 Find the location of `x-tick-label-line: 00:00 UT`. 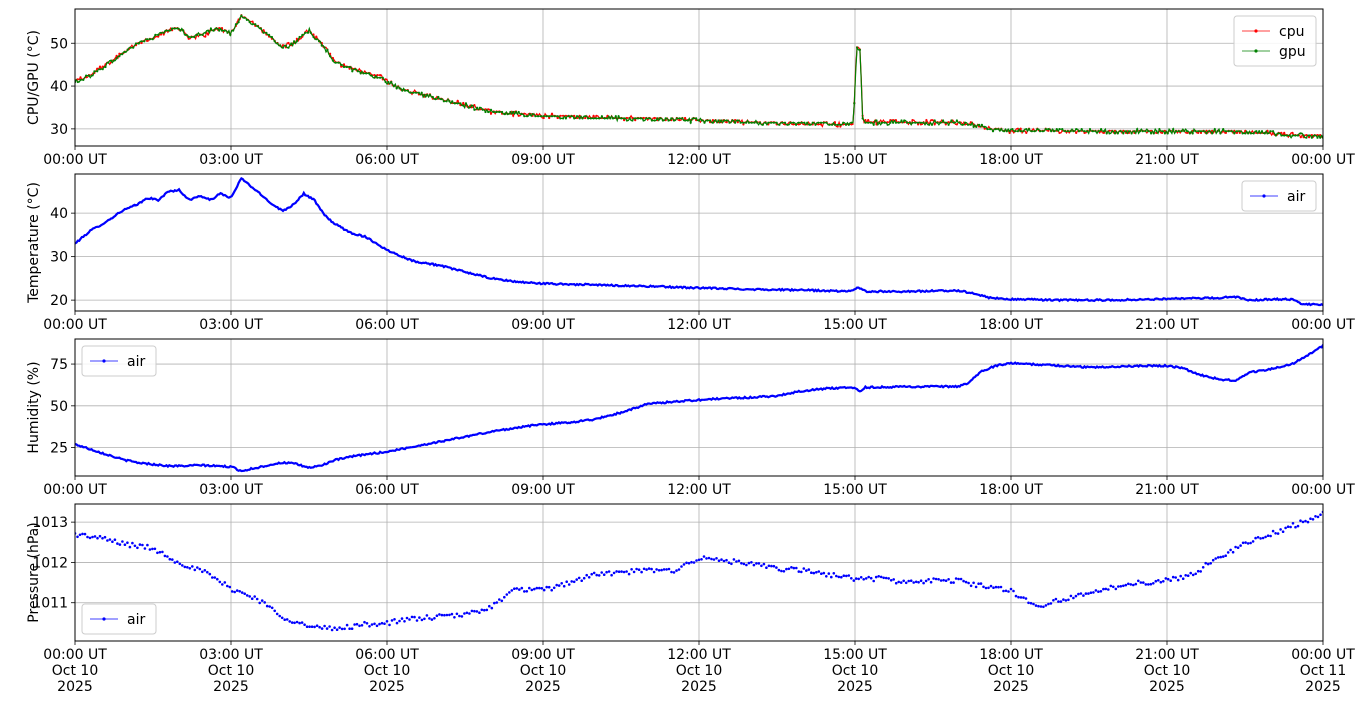

x-tick-label-line: 00:00 UT is located at coordinates (1323, 490).